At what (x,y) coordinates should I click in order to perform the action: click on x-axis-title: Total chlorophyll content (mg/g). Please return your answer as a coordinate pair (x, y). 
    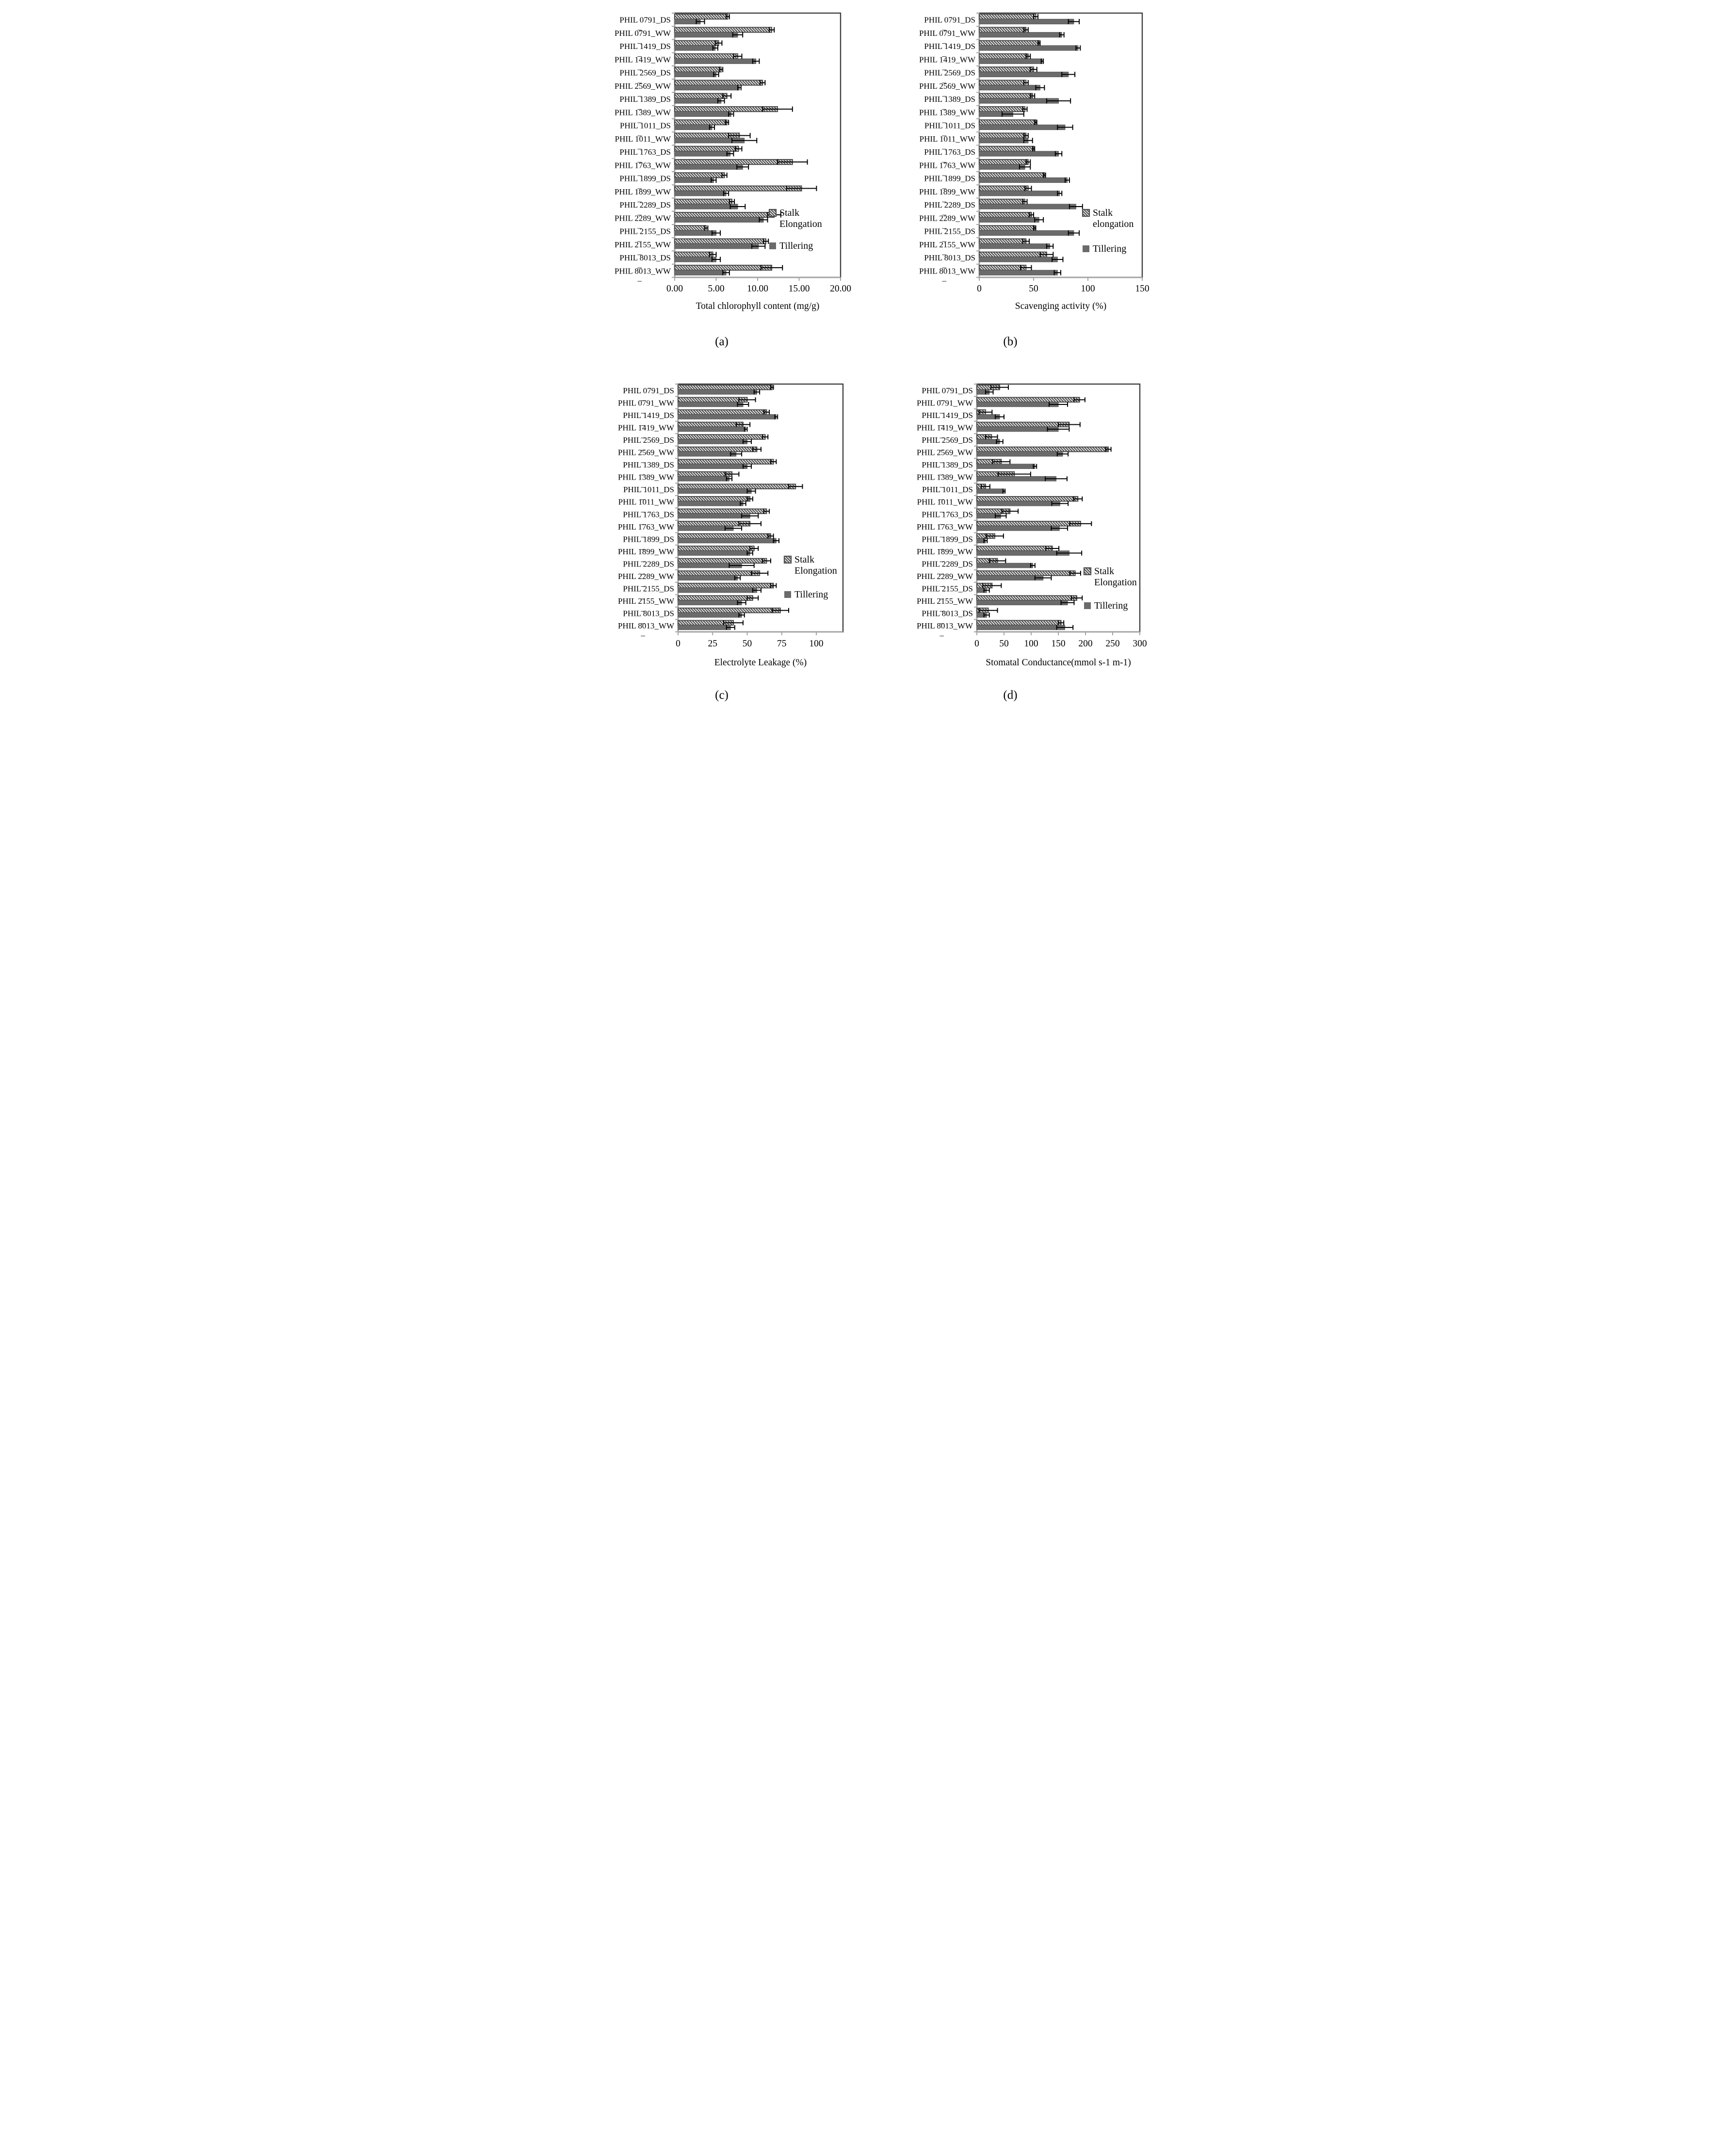
    Looking at the image, I should click on (758, 306).